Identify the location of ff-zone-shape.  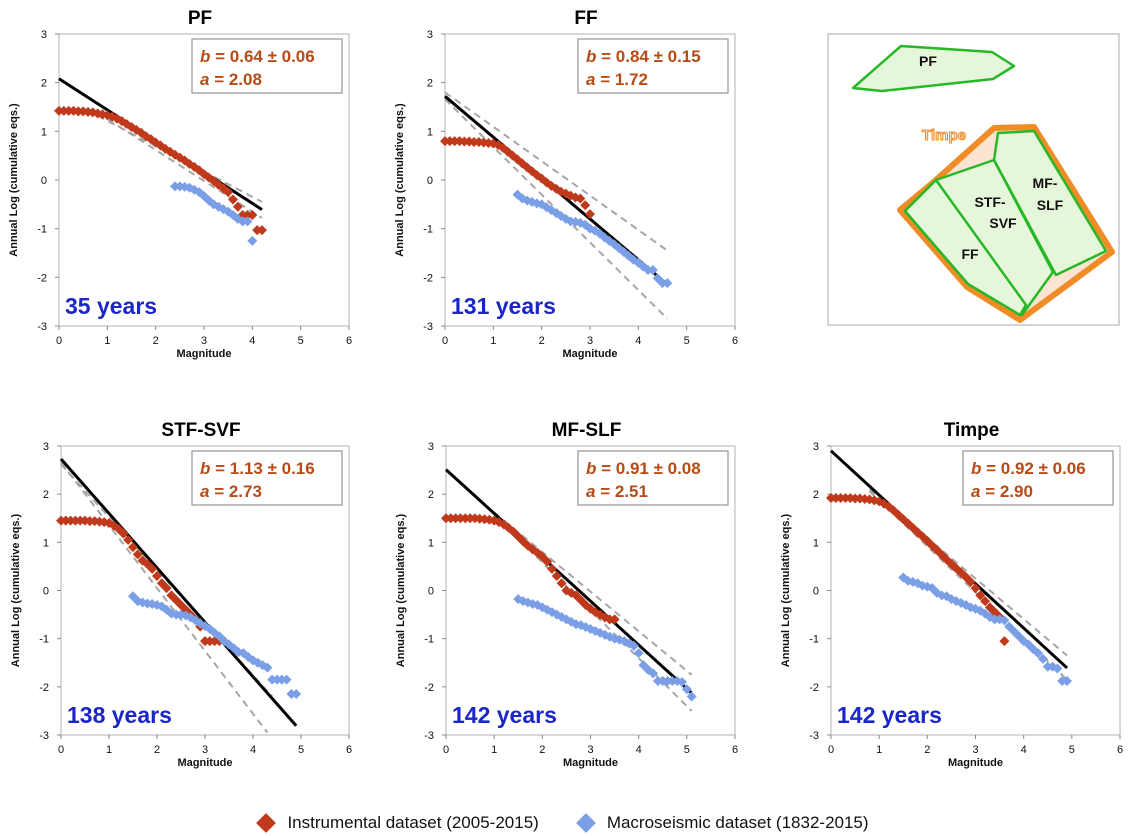
(965, 247).